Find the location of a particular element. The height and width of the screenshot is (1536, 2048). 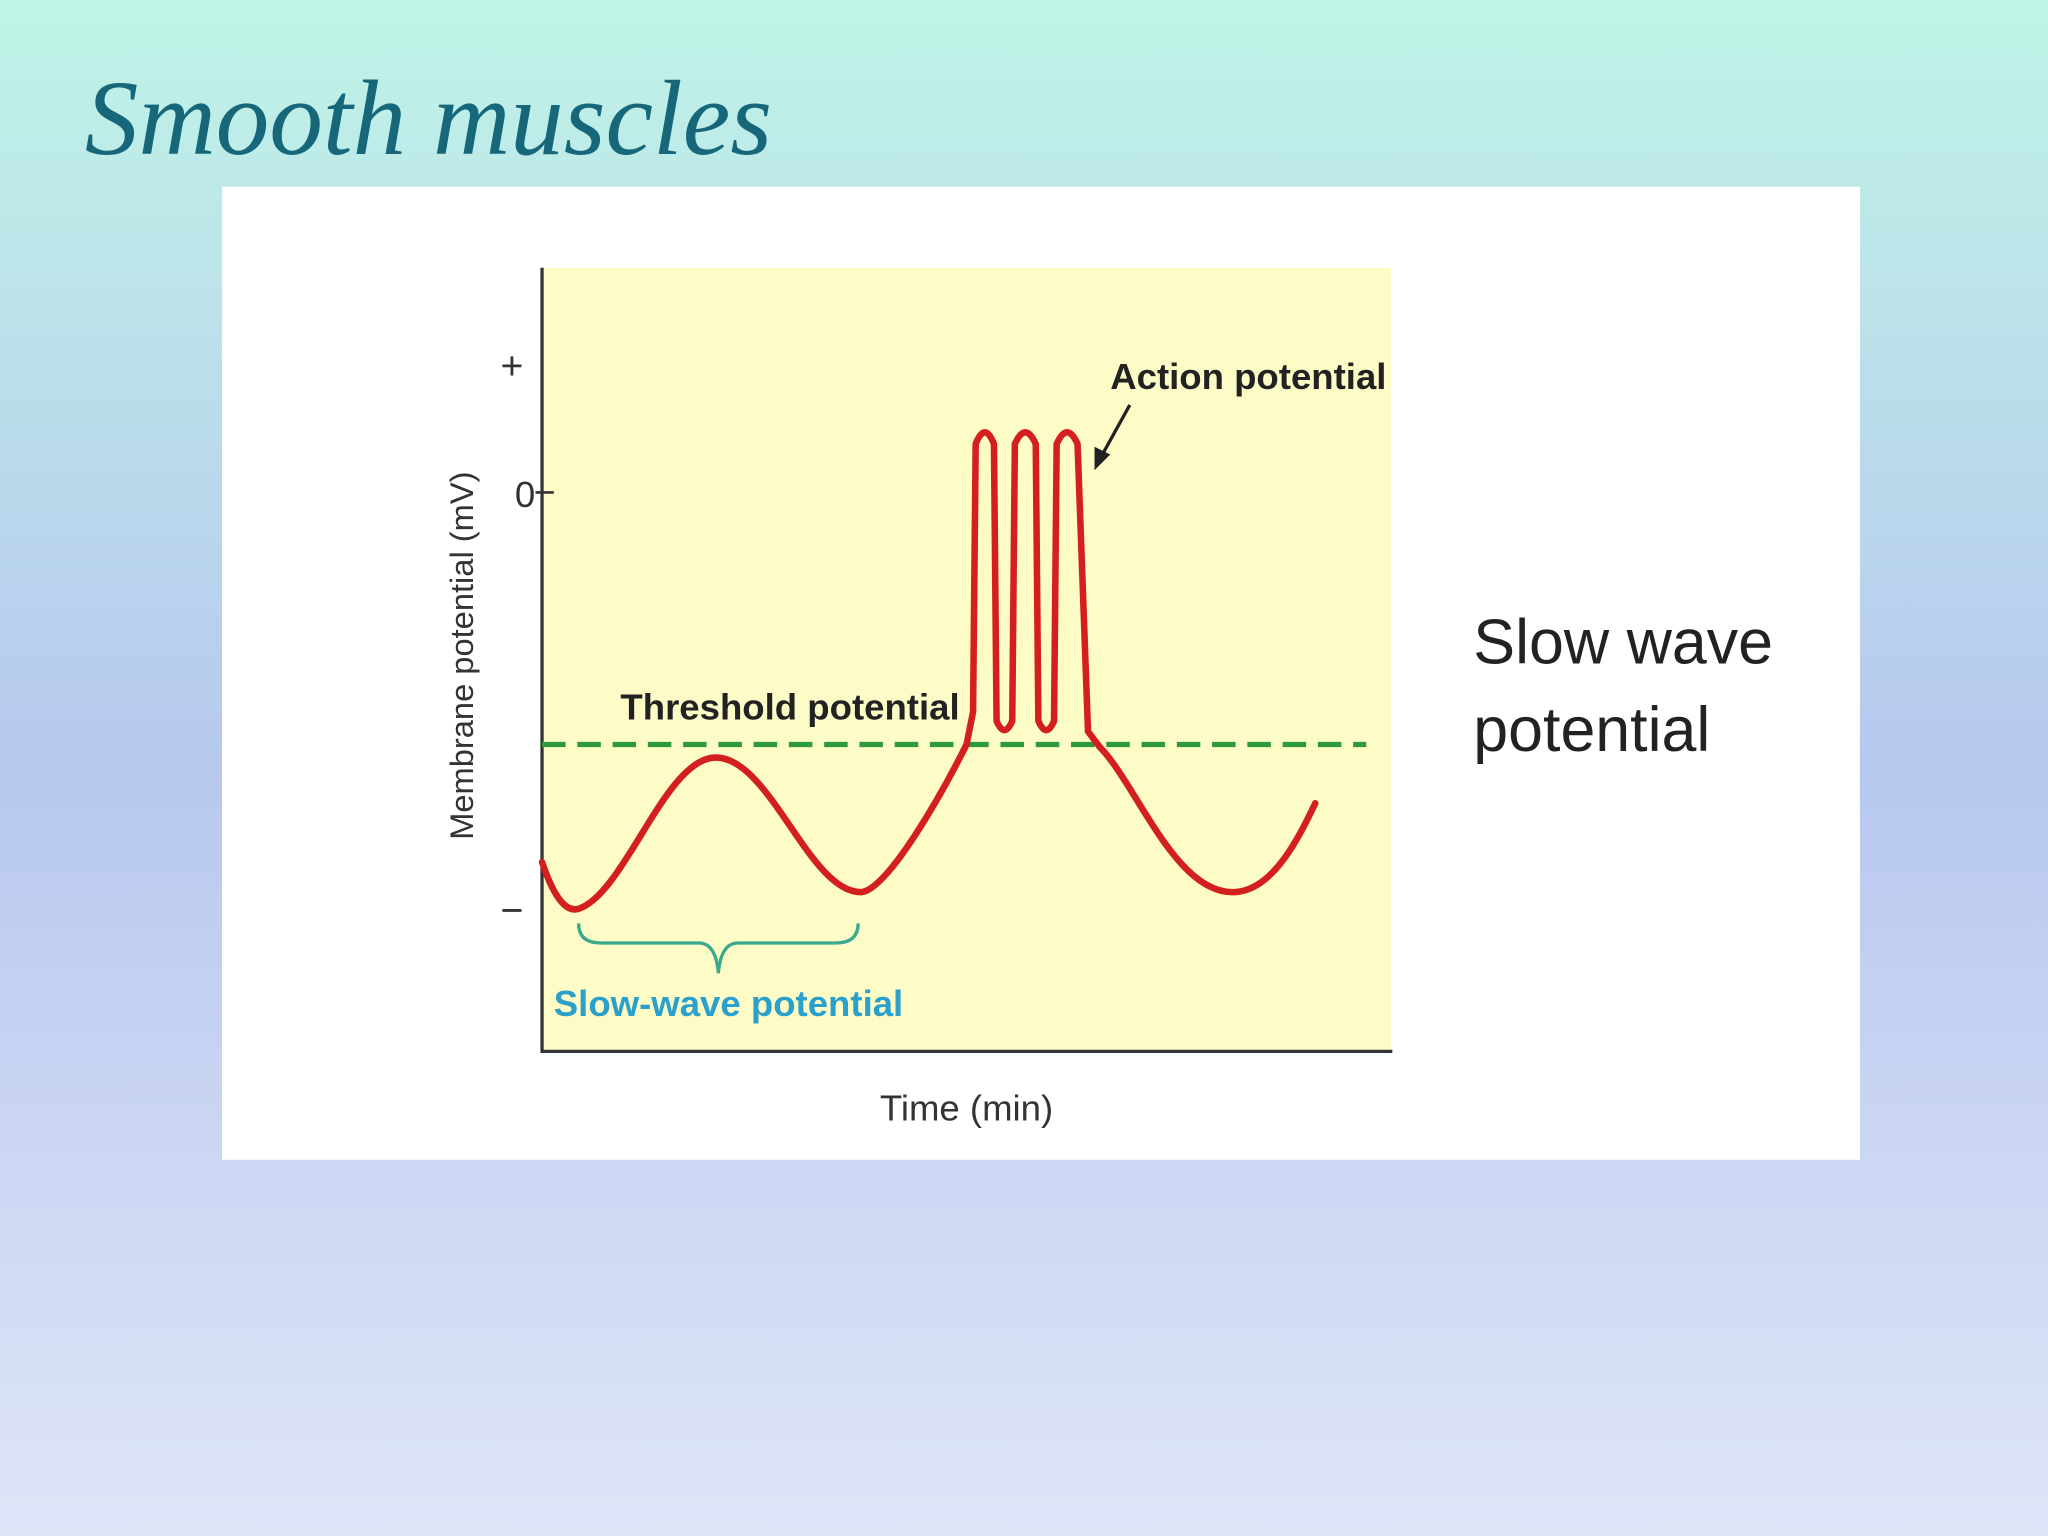

threshold-label: Threshold potential is located at coordinates (789, 707).